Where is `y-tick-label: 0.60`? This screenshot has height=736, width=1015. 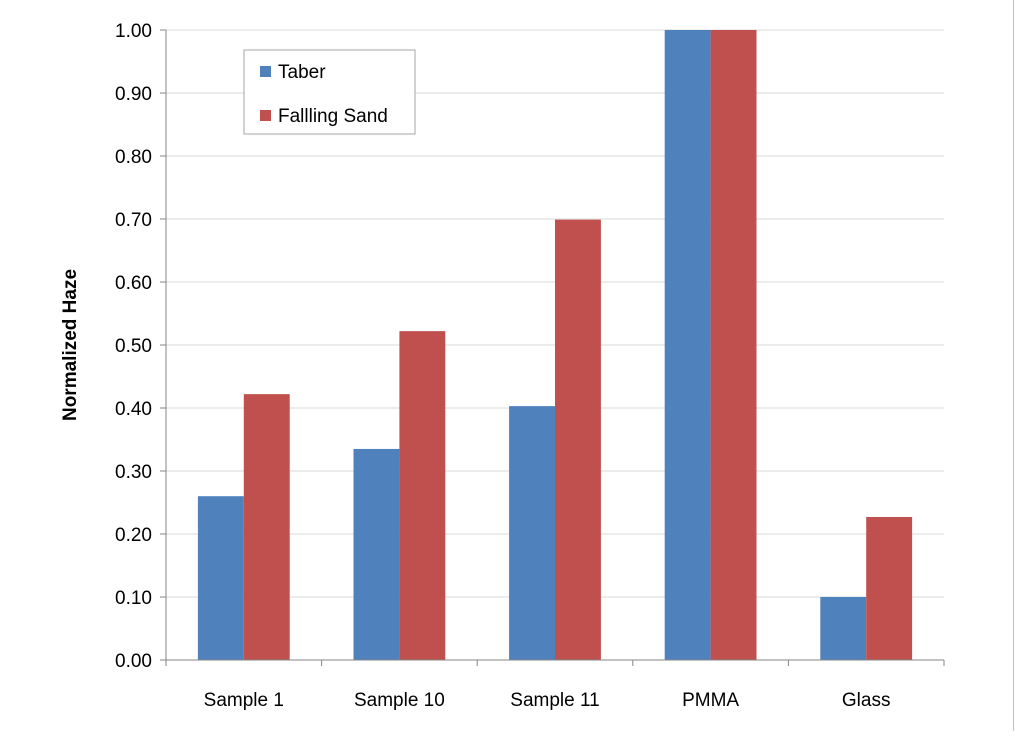 y-tick-label: 0.60 is located at coordinates (133, 283).